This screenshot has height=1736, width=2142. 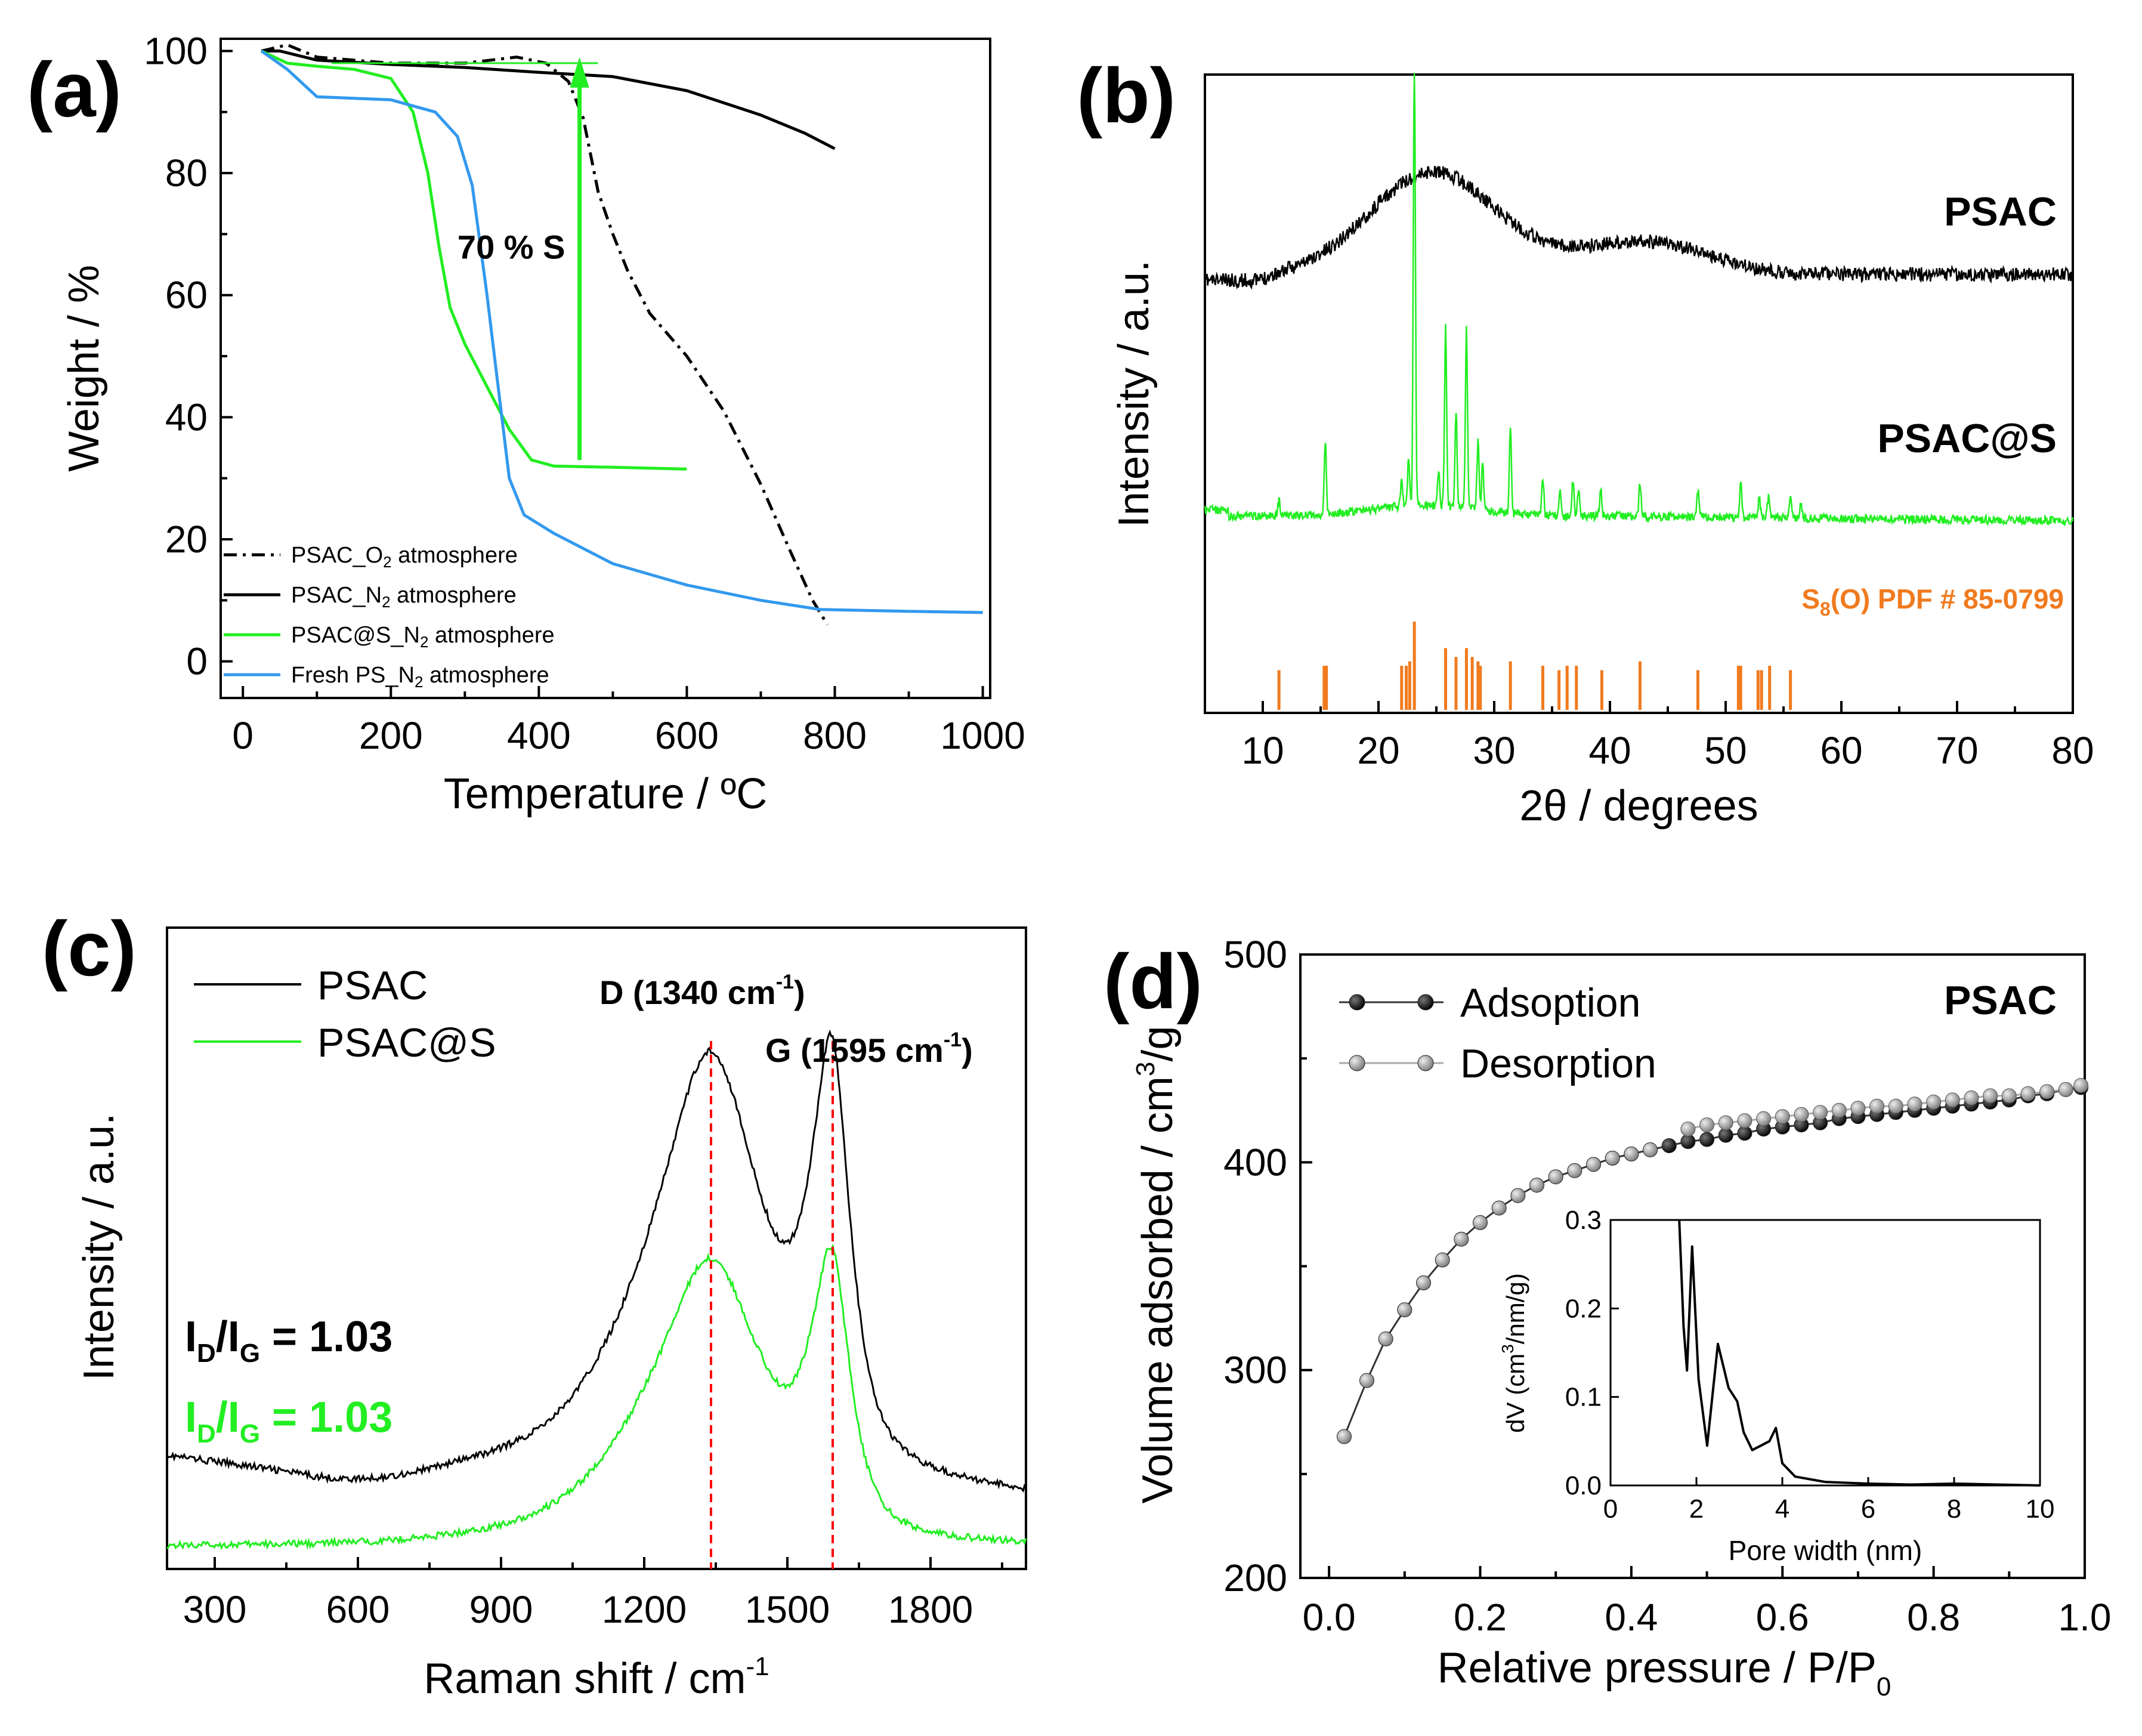 I want to click on inset-x-axis-label: Pore width (nm), so click(x=1825, y=1551).